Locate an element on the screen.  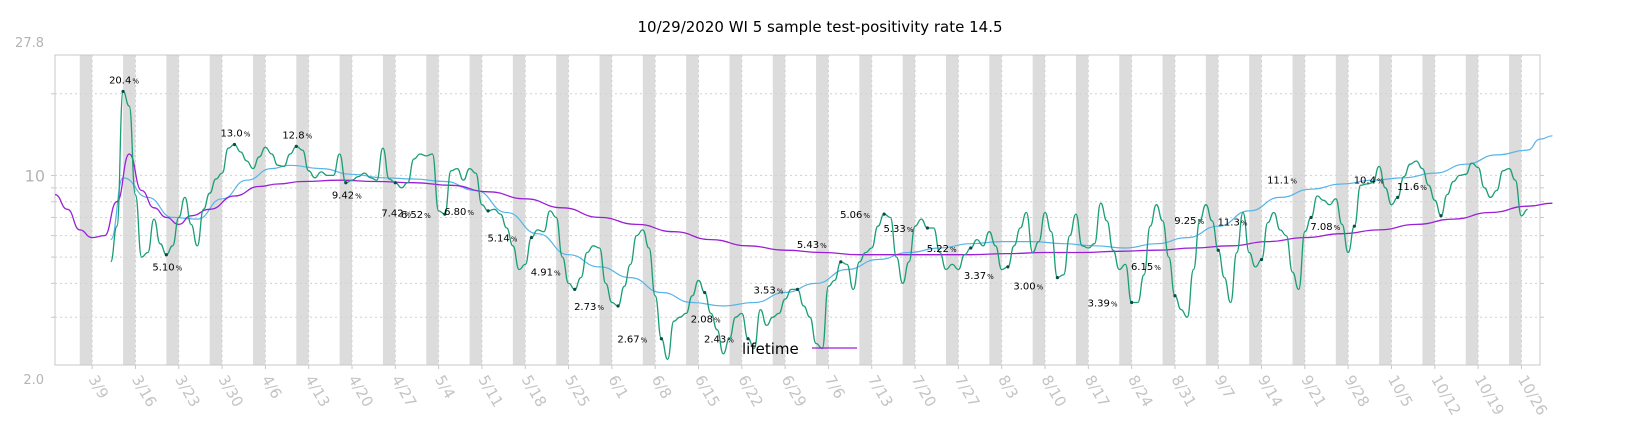
x-tick-label: 3/9 is located at coordinates (99, 387).